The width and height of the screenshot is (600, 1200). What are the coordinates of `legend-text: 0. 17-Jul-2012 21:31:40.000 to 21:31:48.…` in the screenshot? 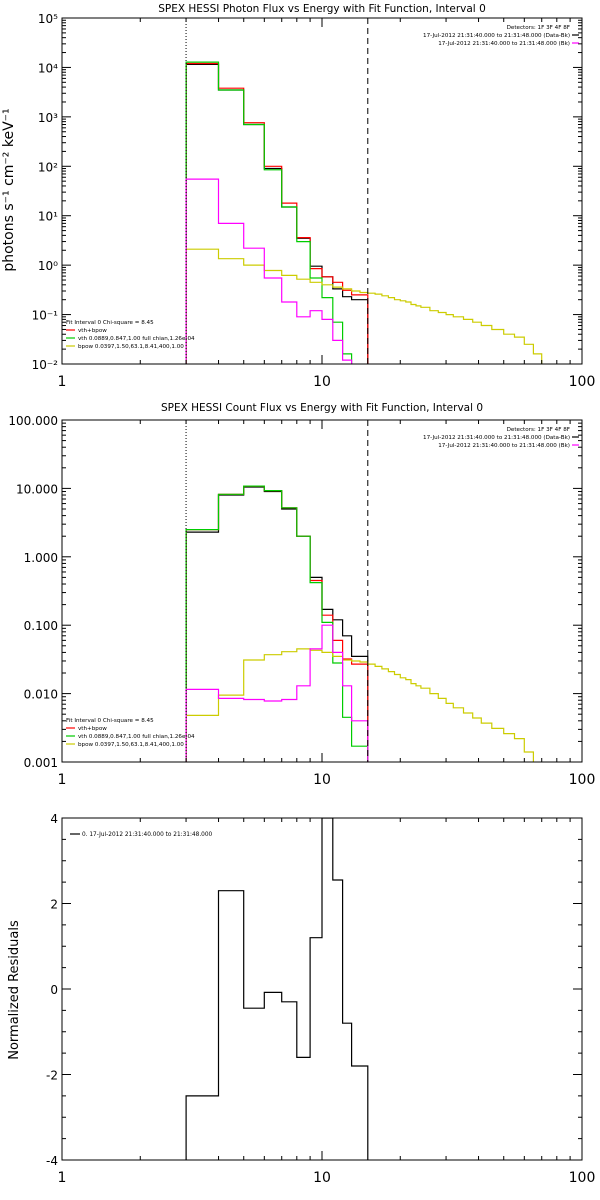 It's located at (147, 835).